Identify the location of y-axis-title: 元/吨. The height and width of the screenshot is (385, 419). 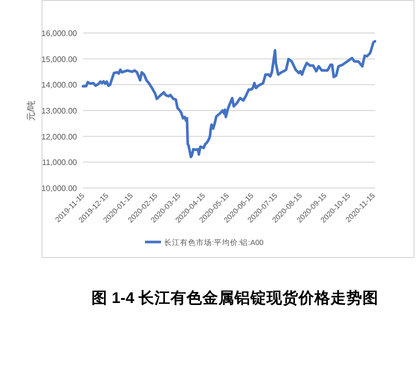
(31, 110).